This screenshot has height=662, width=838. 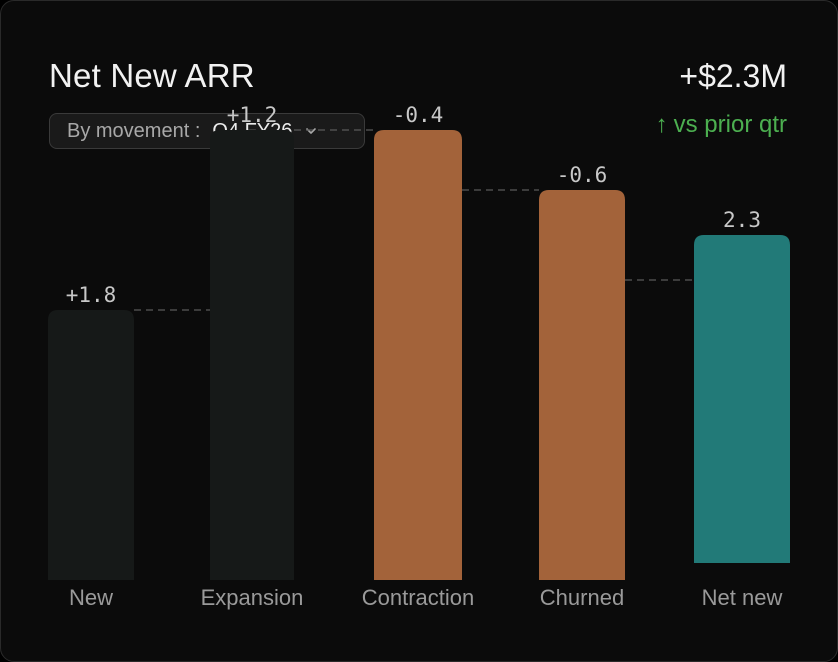 What do you see at coordinates (252, 597) in the screenshot?
I see `category-label: Expansion` at bounding box center [252, 597].